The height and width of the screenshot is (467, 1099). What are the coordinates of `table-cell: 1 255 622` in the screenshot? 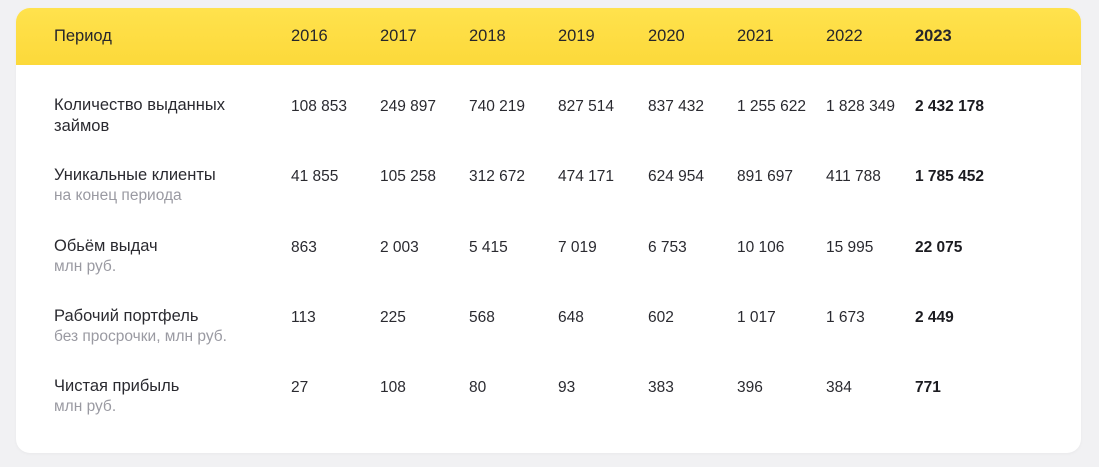 It's located at (771, 106).